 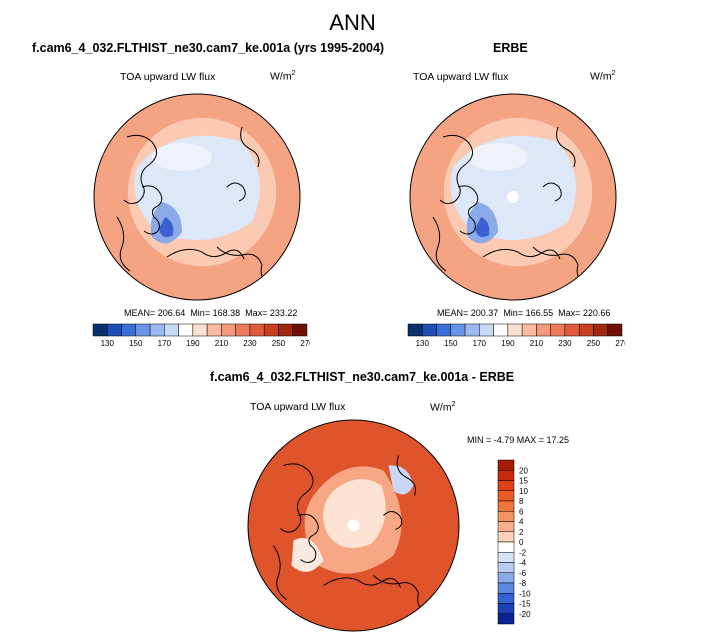 What do you see at coordinates (468, 313) in the screenshot?
I see `panel2-mean: MEAN= 200.37` at bounding box center [468, 313].